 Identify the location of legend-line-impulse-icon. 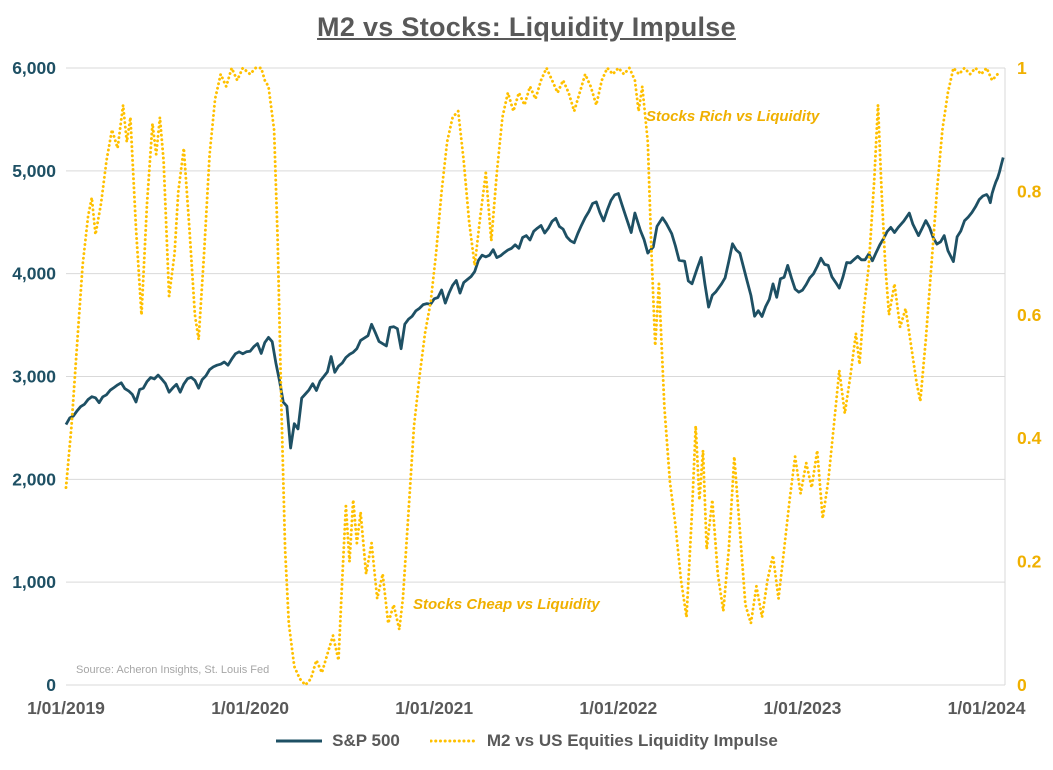
(453, 741).